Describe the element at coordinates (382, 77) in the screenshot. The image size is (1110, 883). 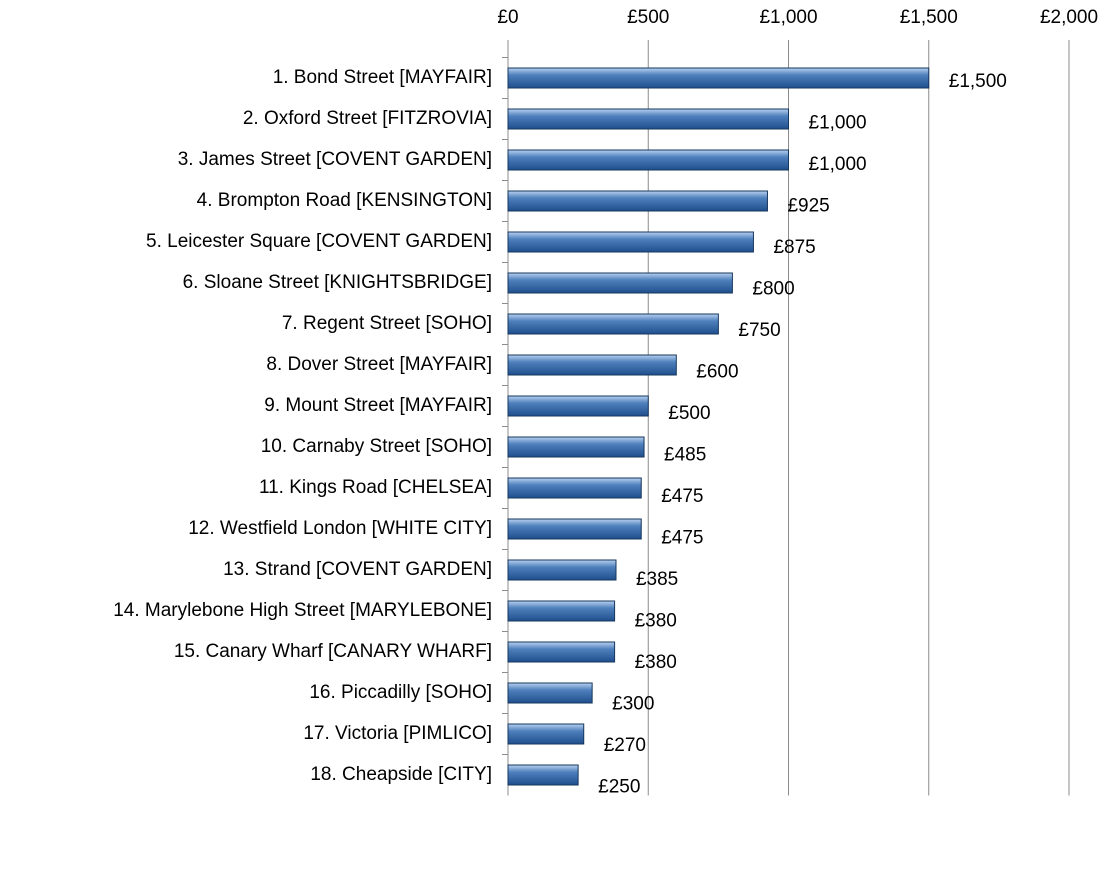
I see `y-tick-label: 1. Bond Street [MAYFAIR]` at that location.